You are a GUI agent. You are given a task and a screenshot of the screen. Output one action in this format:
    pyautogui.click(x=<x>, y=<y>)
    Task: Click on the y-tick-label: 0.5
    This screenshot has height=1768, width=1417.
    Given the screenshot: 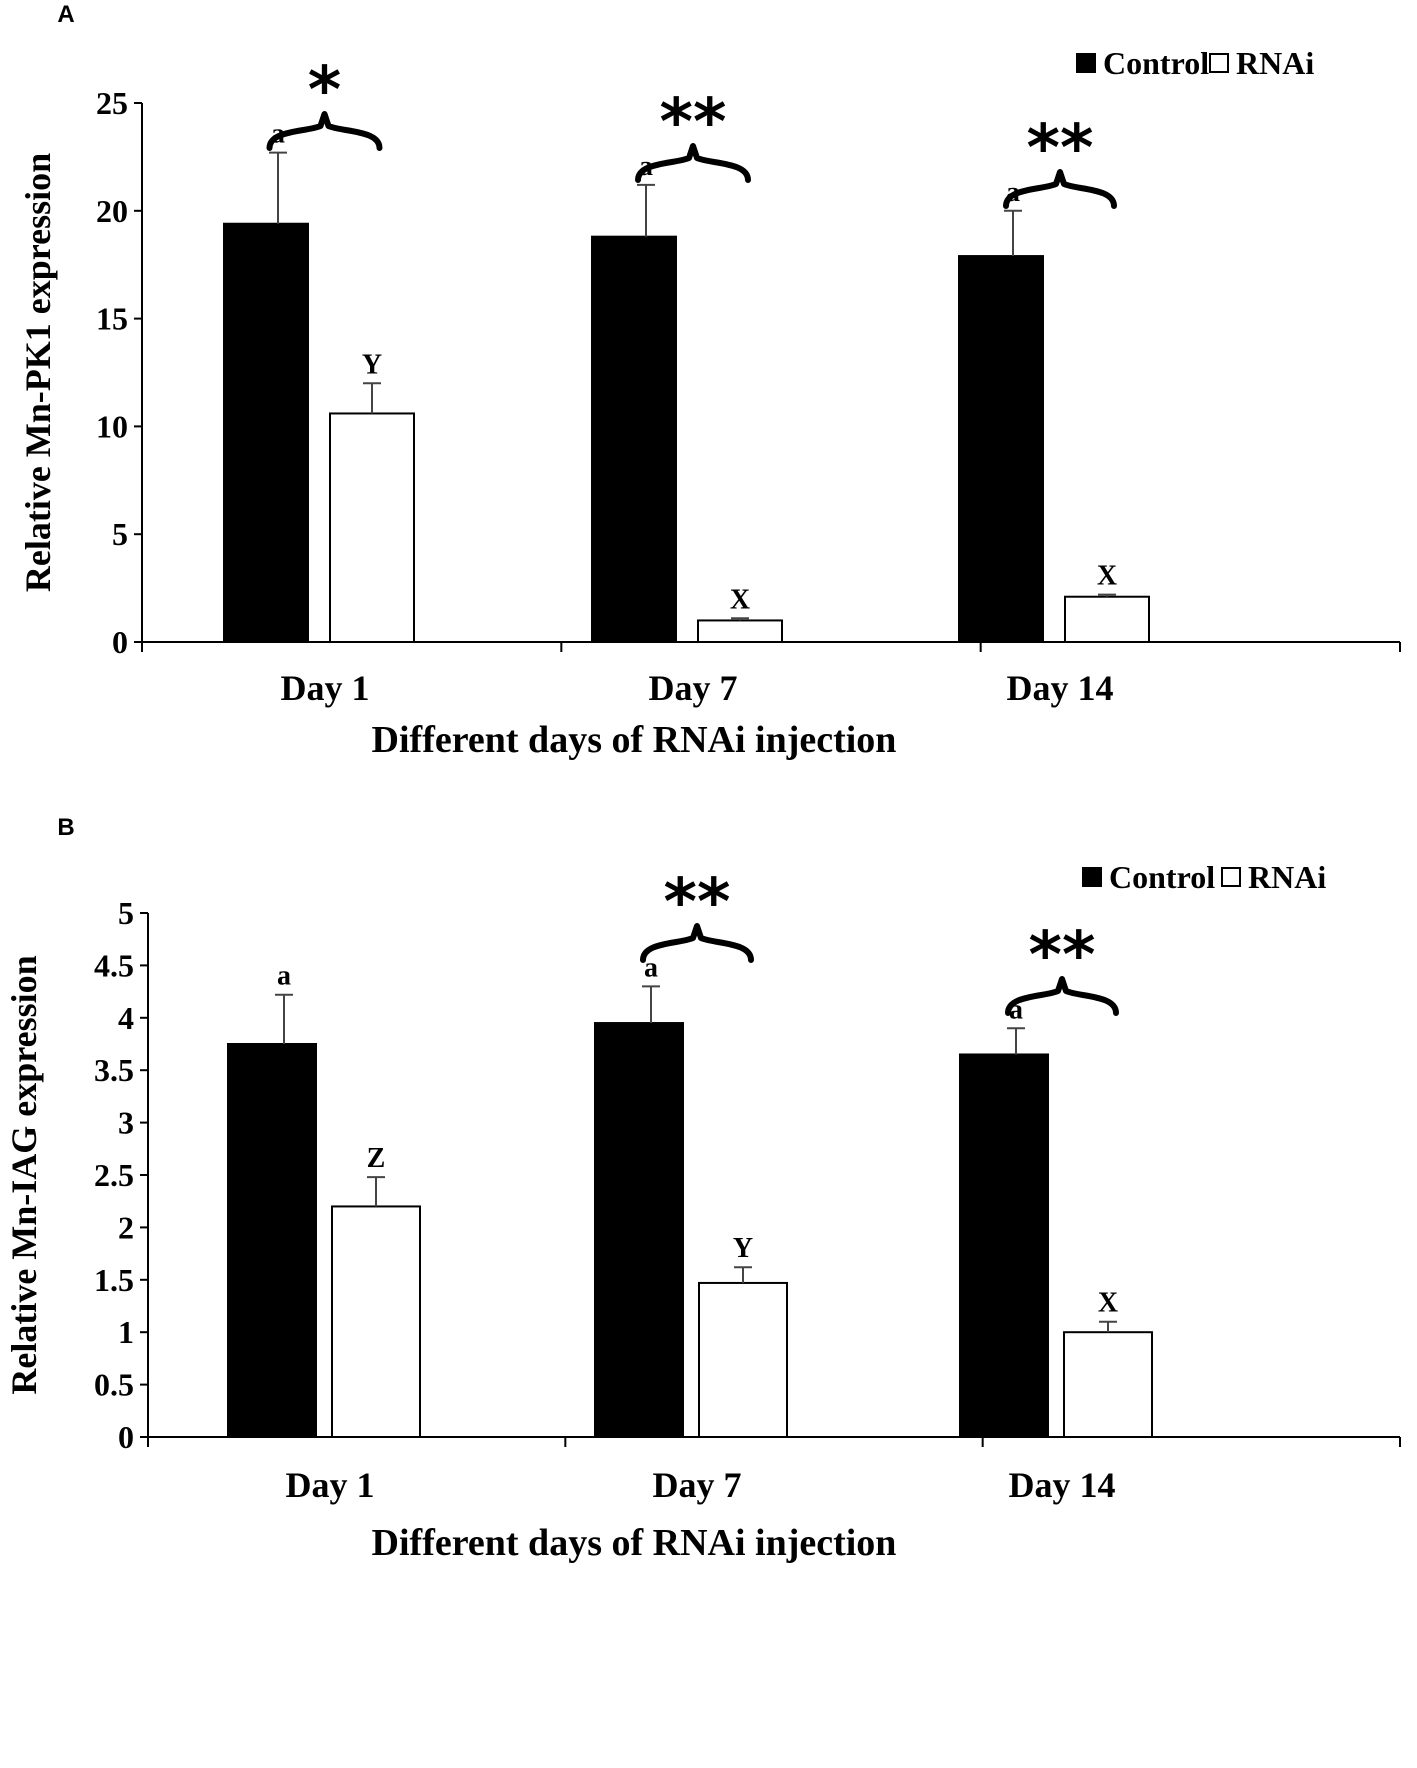 What is the action you would take?
    pyautogui.click(x=114, y=1385)
    